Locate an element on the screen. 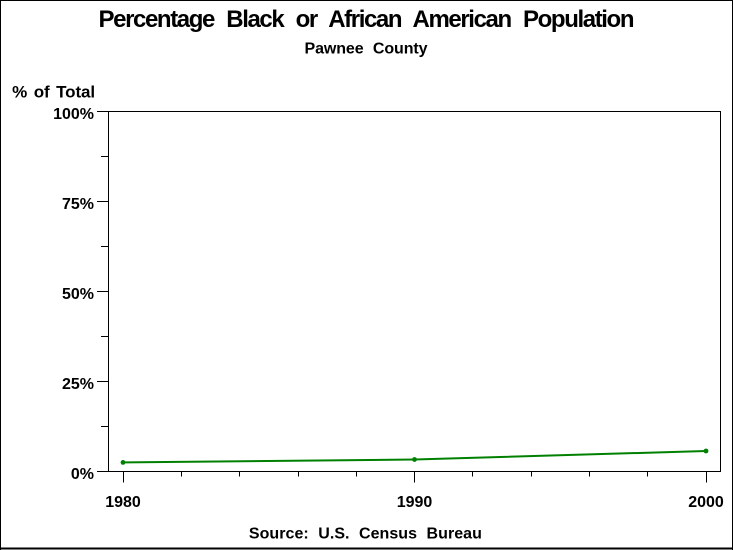 This screenshot has height=550, width=733. svg-text: Source: U.S. Census Bureau is located at coordinates (365, 533).